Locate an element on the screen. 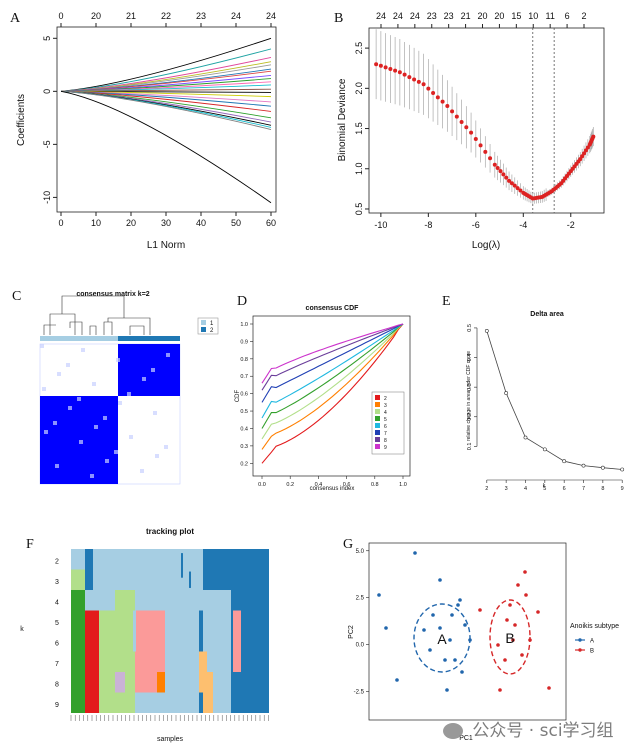  y-tick-label: 5 is located at coordinates (47, 38).